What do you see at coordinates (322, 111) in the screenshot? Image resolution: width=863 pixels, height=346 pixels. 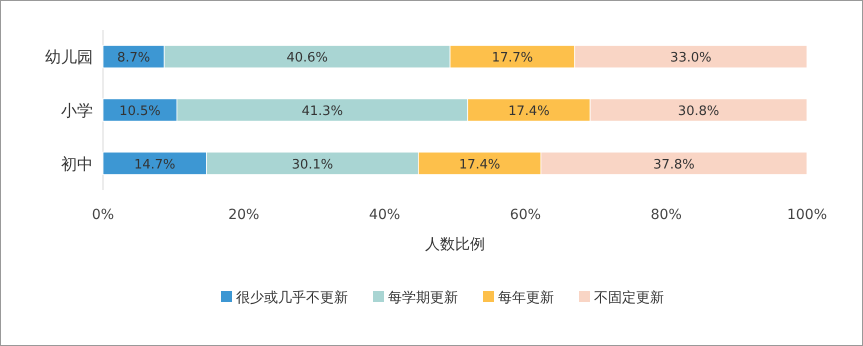 I see `data-label: 41.3%` at bounding box center [322, 111].